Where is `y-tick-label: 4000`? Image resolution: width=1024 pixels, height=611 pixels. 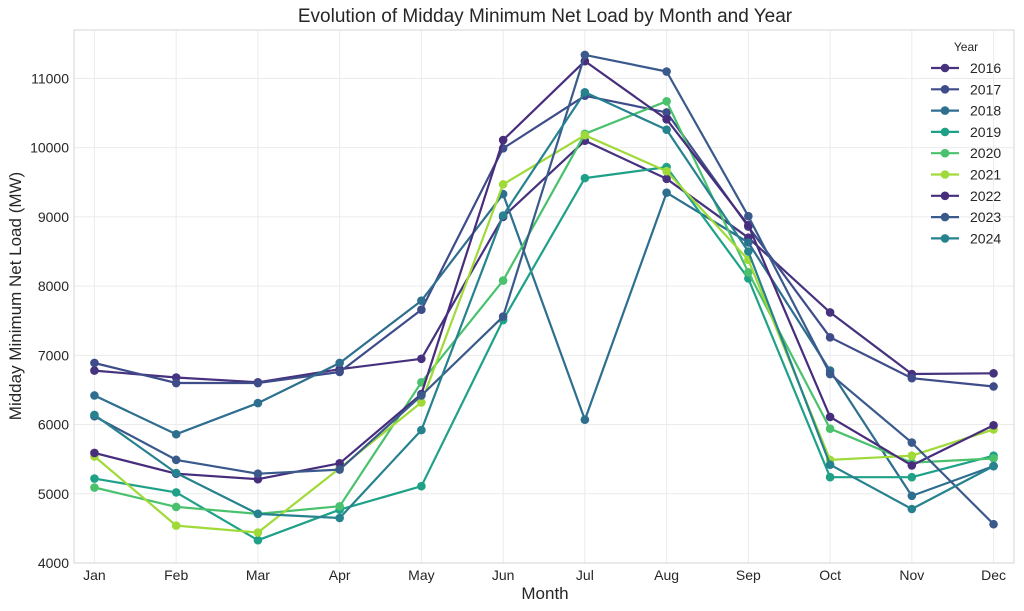
y-tick-label: 4000 is located at coordinates (53, 563).